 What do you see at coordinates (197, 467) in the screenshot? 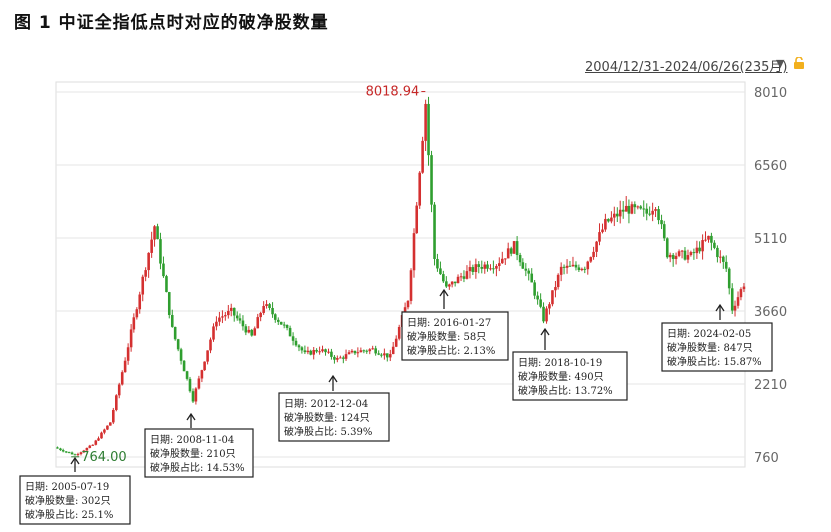
I see `annotation-line: 破净股占比: 14.53%` at bounding box center [197, 467].